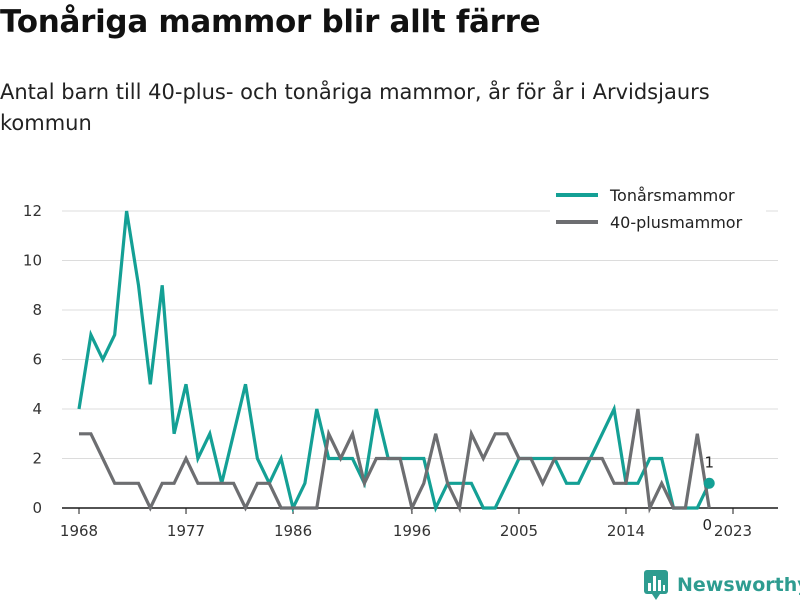 This screenshot has height=600, width=800. I want to click on bar-chart-logo-icon, so click(656, 585).